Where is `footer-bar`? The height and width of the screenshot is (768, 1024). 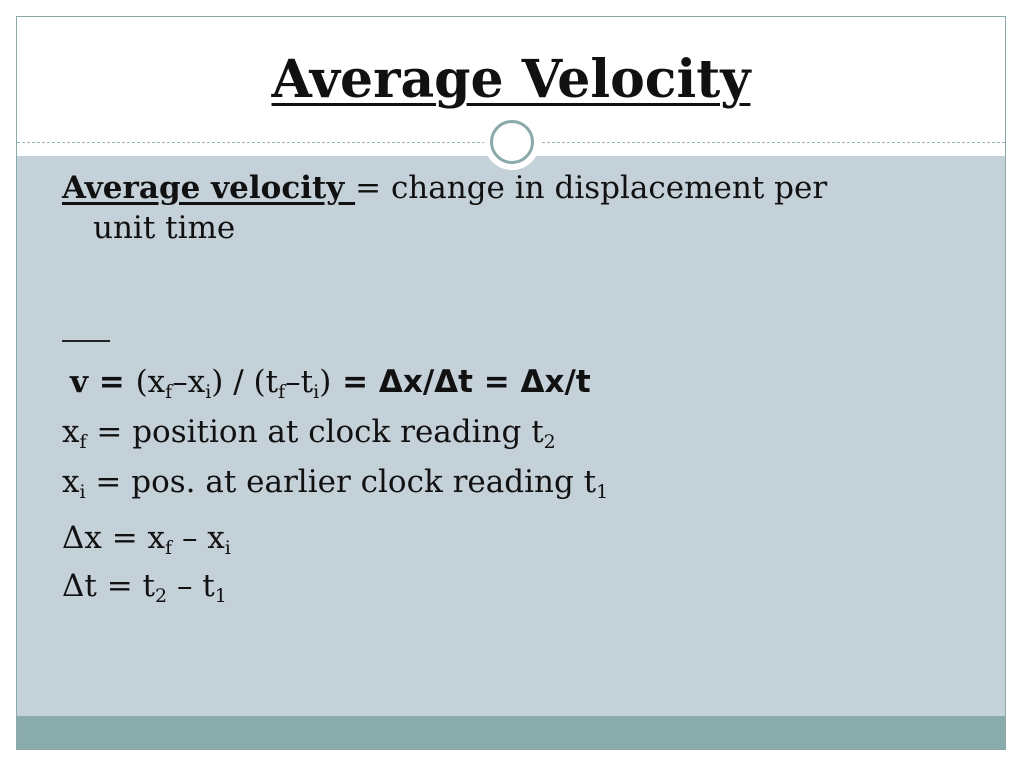 footer-bar is located at coordinates (511, 733).